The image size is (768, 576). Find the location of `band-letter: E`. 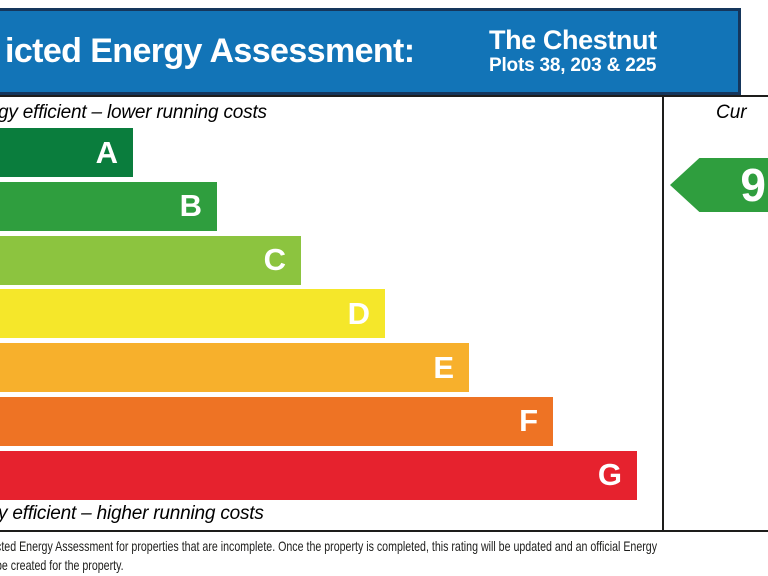

band-letter: E is located at coordinates (443, 367).